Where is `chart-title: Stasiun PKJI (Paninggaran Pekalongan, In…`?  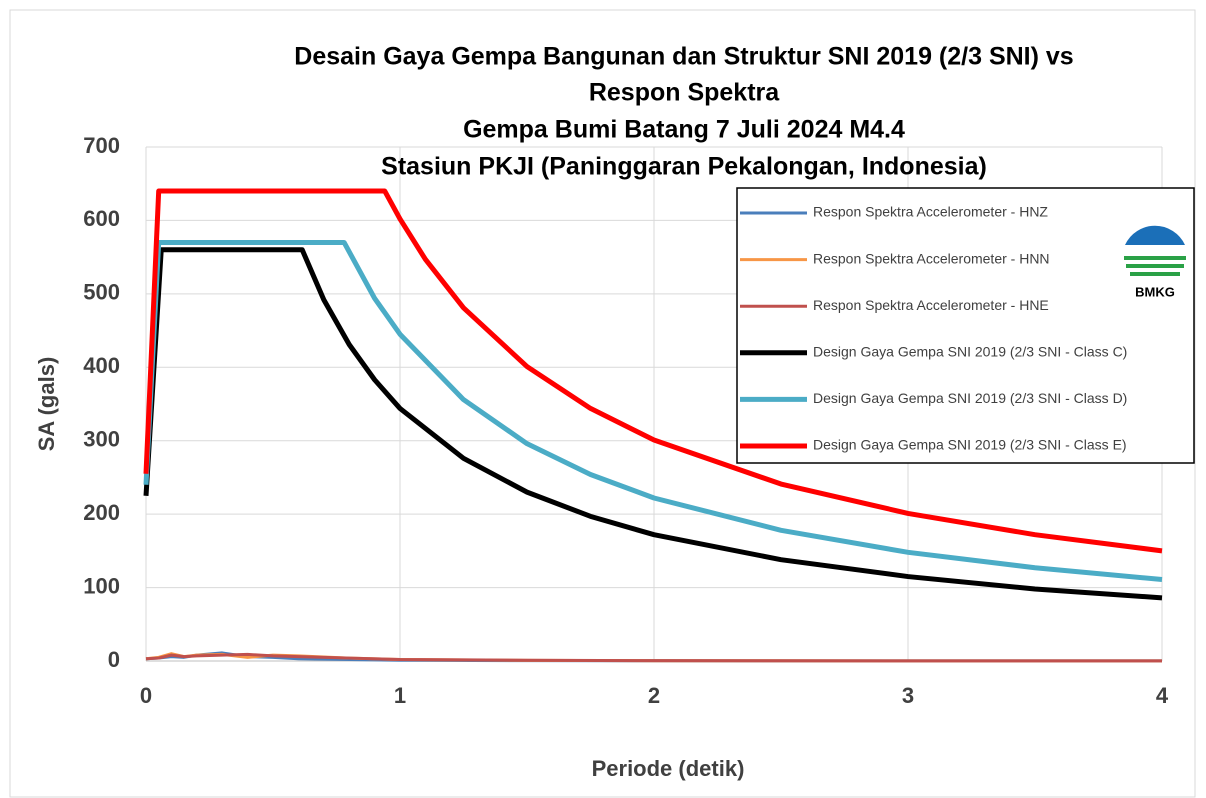
chart-title: Stasiun PKJI (Paninggaran Pekalongan, In… is located at coordinates (684, 167).